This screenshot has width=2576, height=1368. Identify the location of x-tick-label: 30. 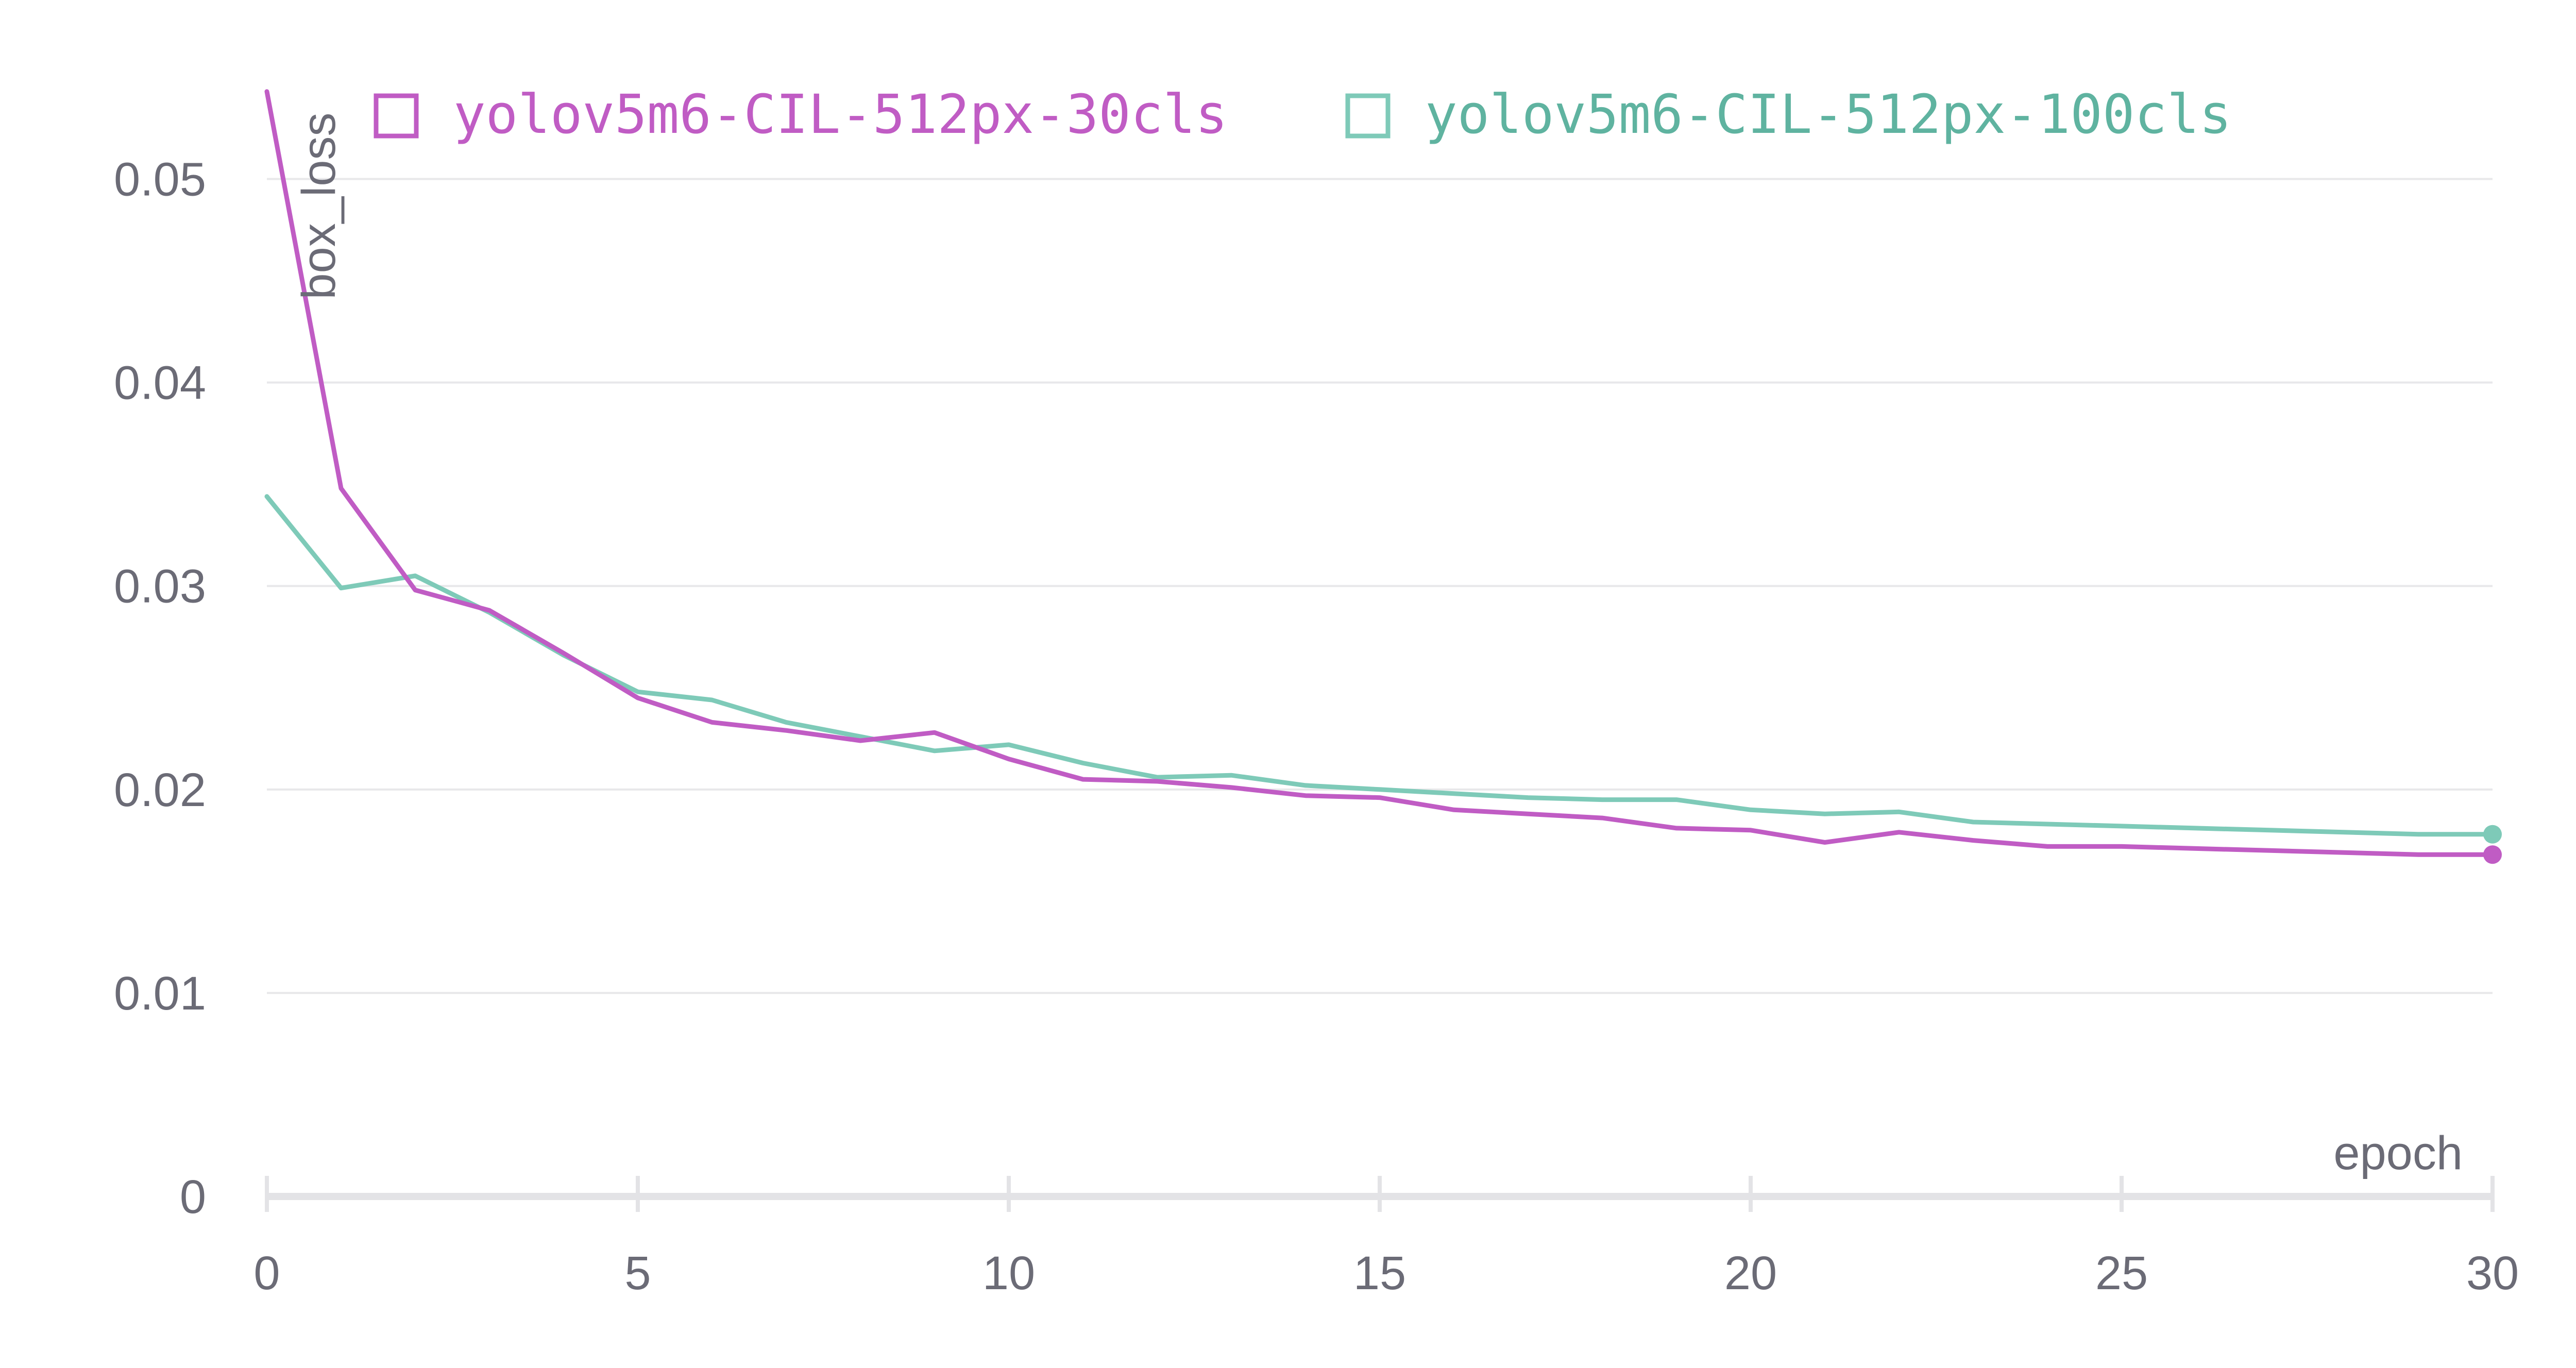
(2492, 1273).